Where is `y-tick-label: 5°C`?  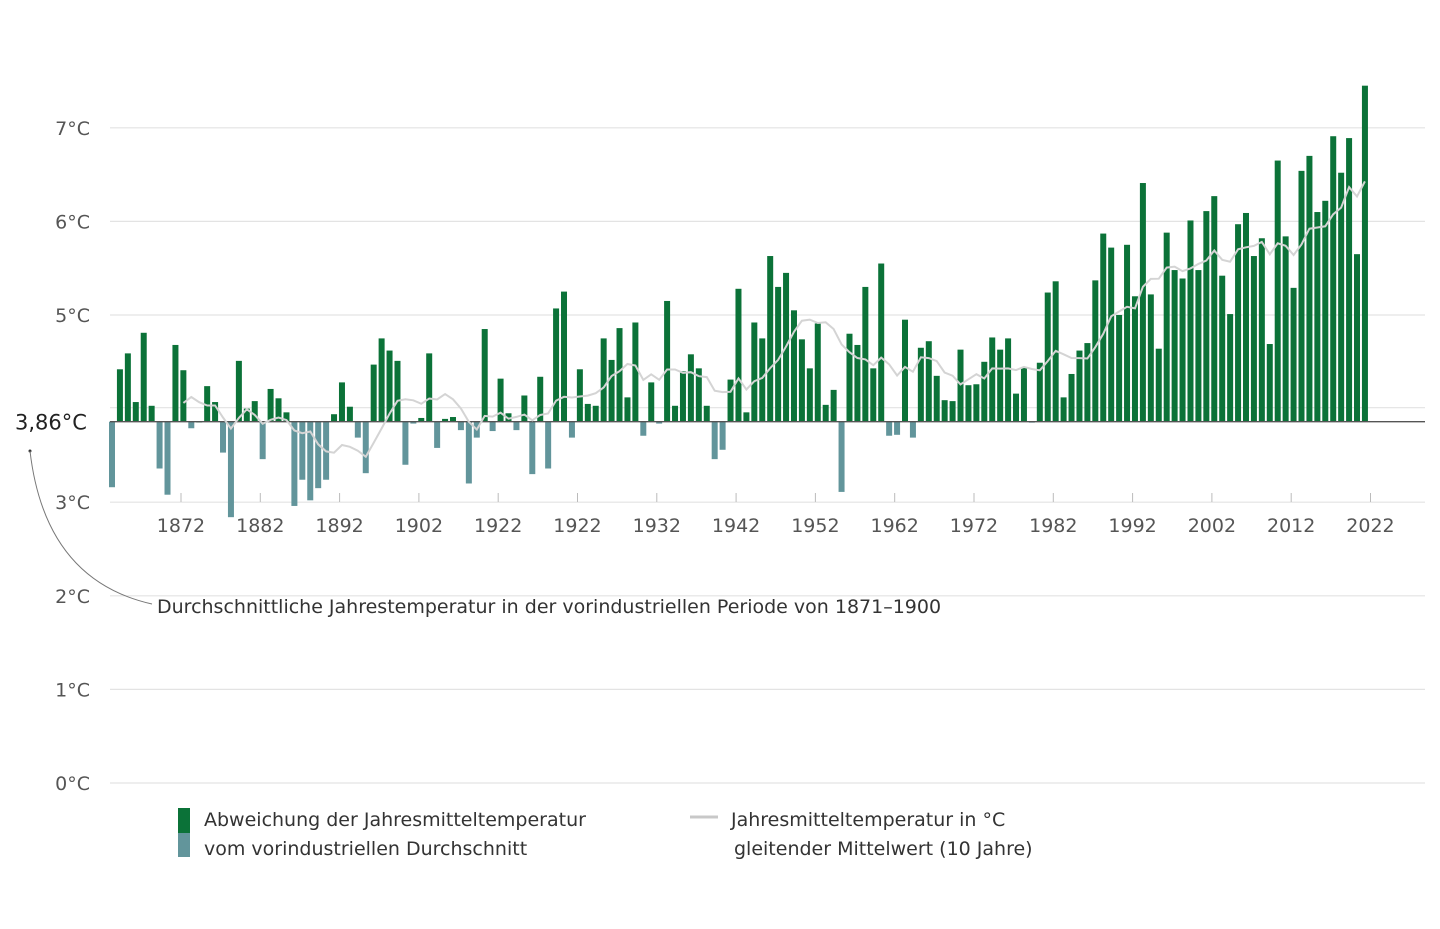 y-tick-label: 5°C is located at coordinates (72, 316).